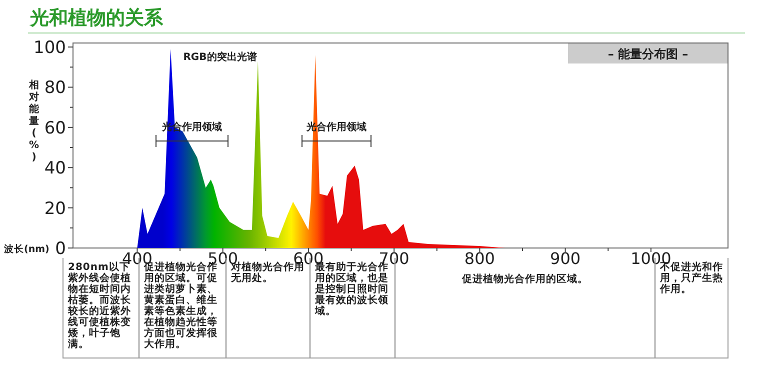 Image resolution: width=759 pixels, height=366 pixels. What do you see at coordinates (479, 258) in the screenshot?
I see `x-tick-label: 800` at bounding box center [479, 258].